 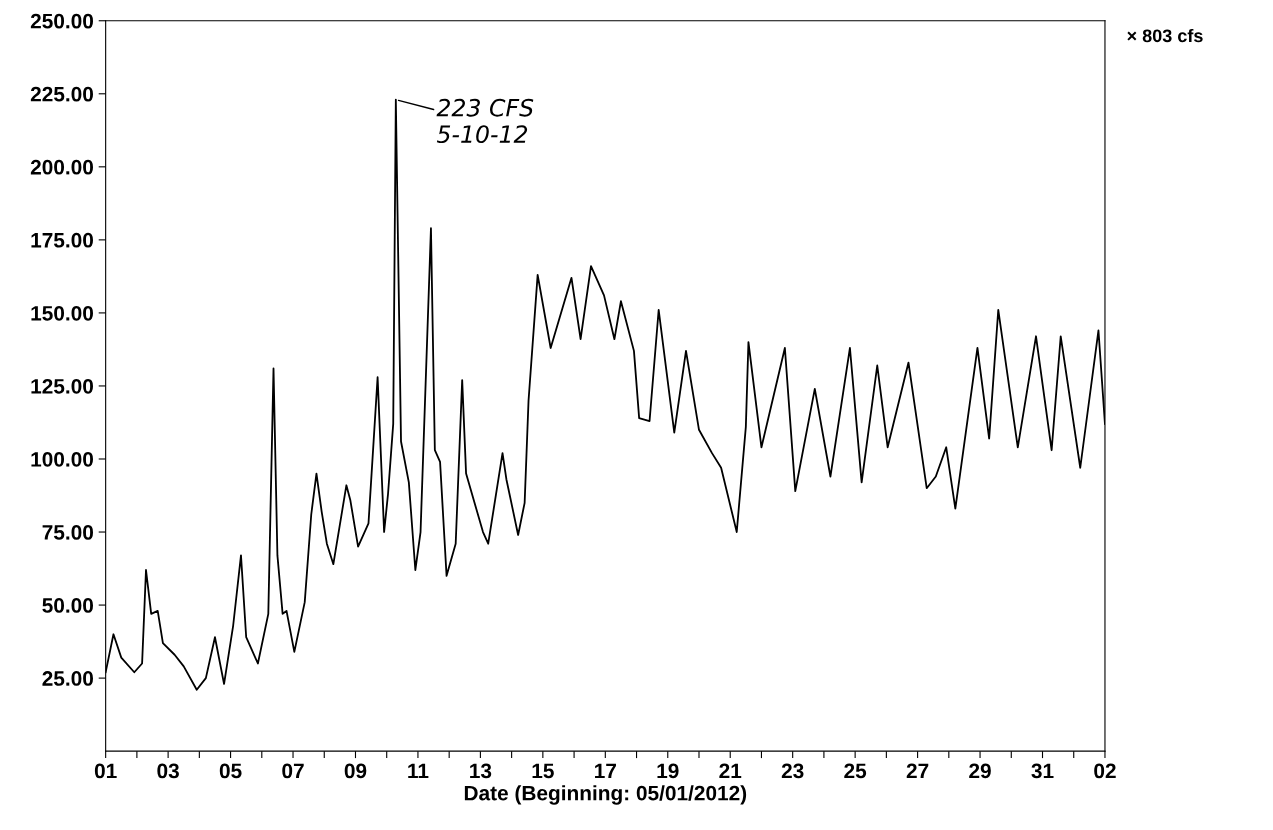 I want to click on y-tick-label: 25.00, so click(x=67, y=678).